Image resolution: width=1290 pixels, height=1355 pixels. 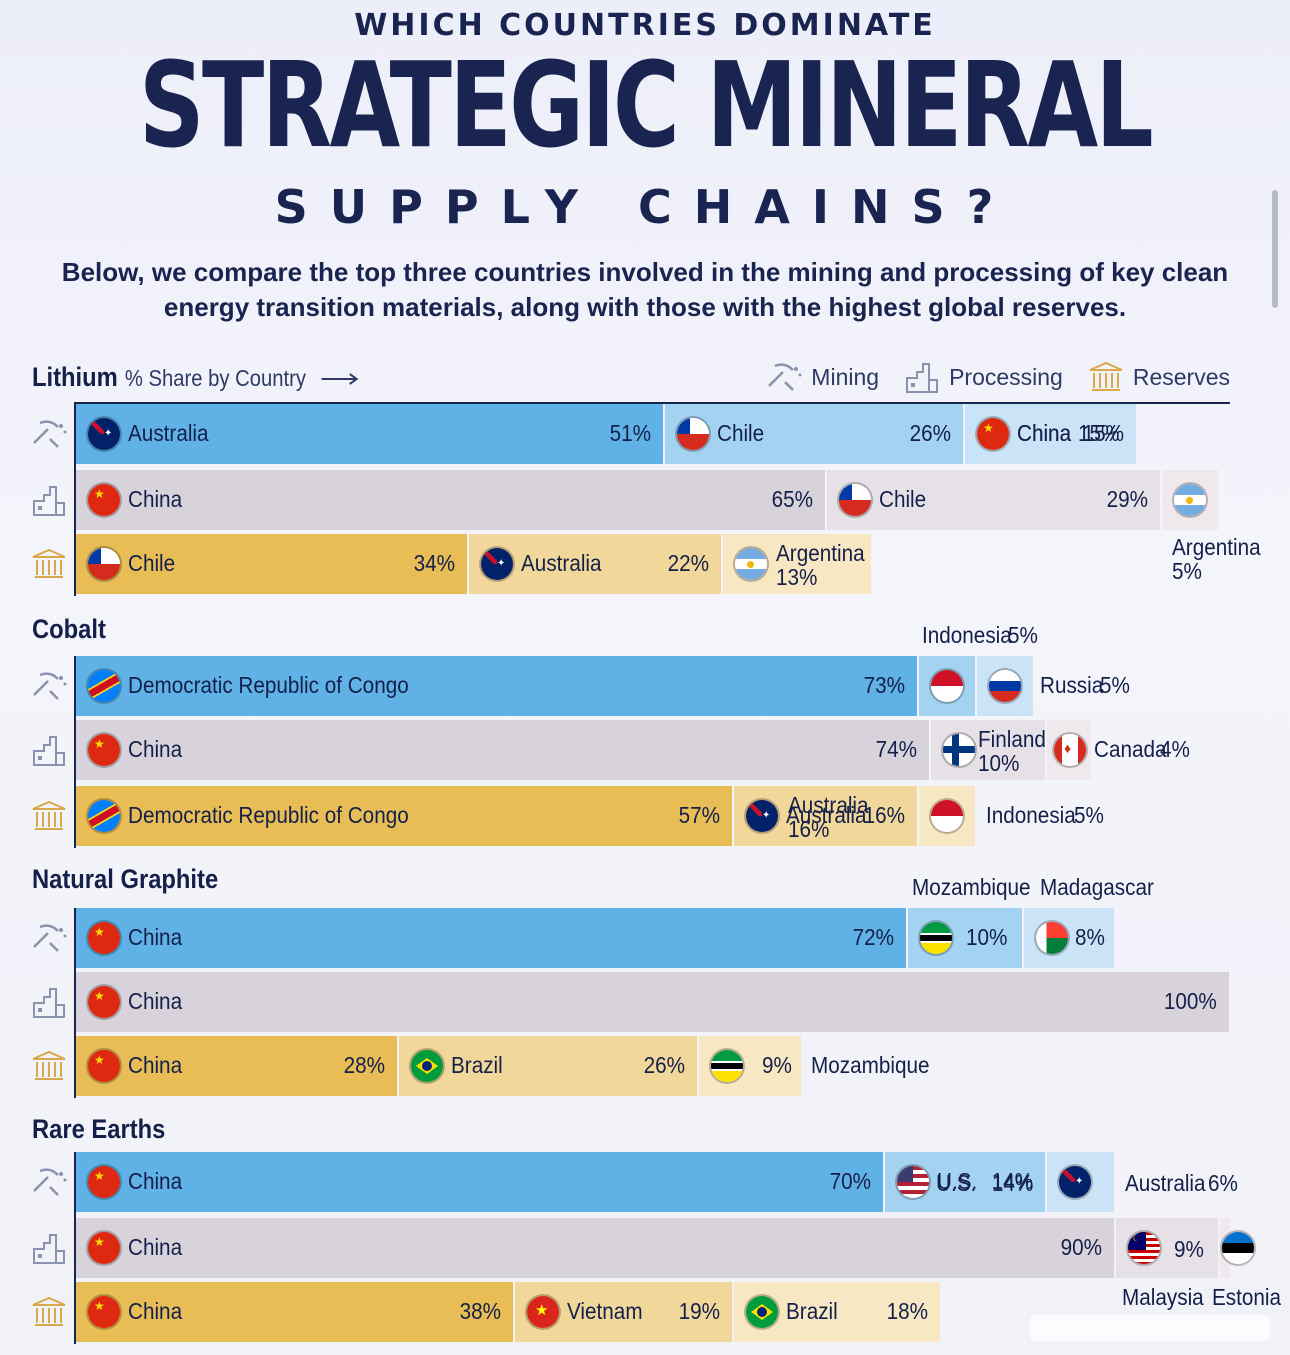 What do you see at coordinates (903, 499) in the screenshot?
I see `processing-label-chile: Chile` at bounding box center [903, 499].